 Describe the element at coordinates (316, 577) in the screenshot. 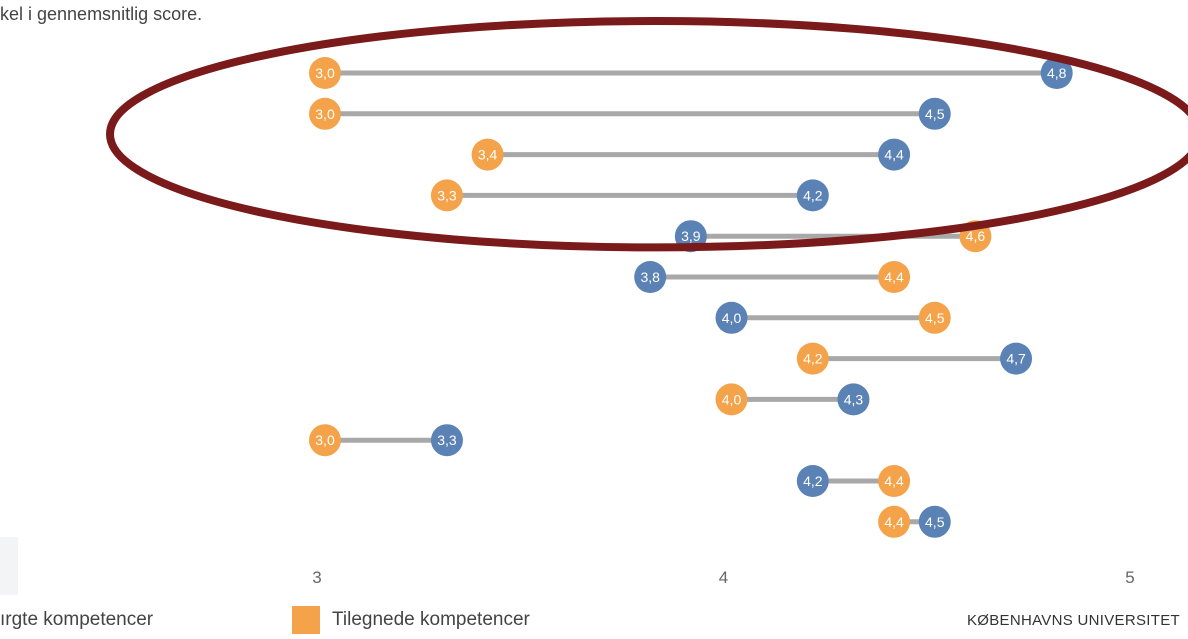

I see `x-tick-label: 3` at that location.